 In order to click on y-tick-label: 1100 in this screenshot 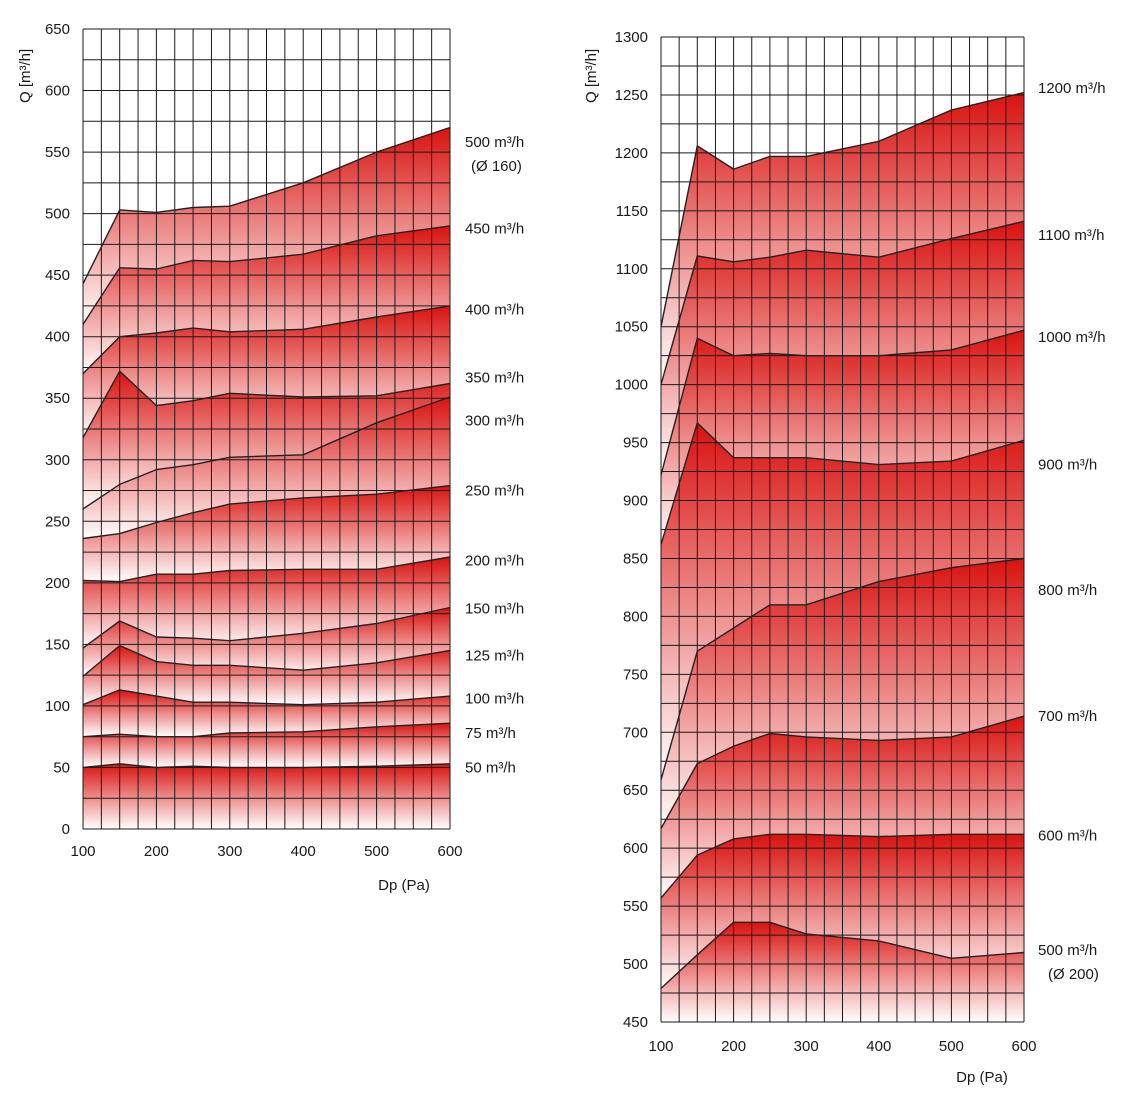, I will do `click(632, 269)`.